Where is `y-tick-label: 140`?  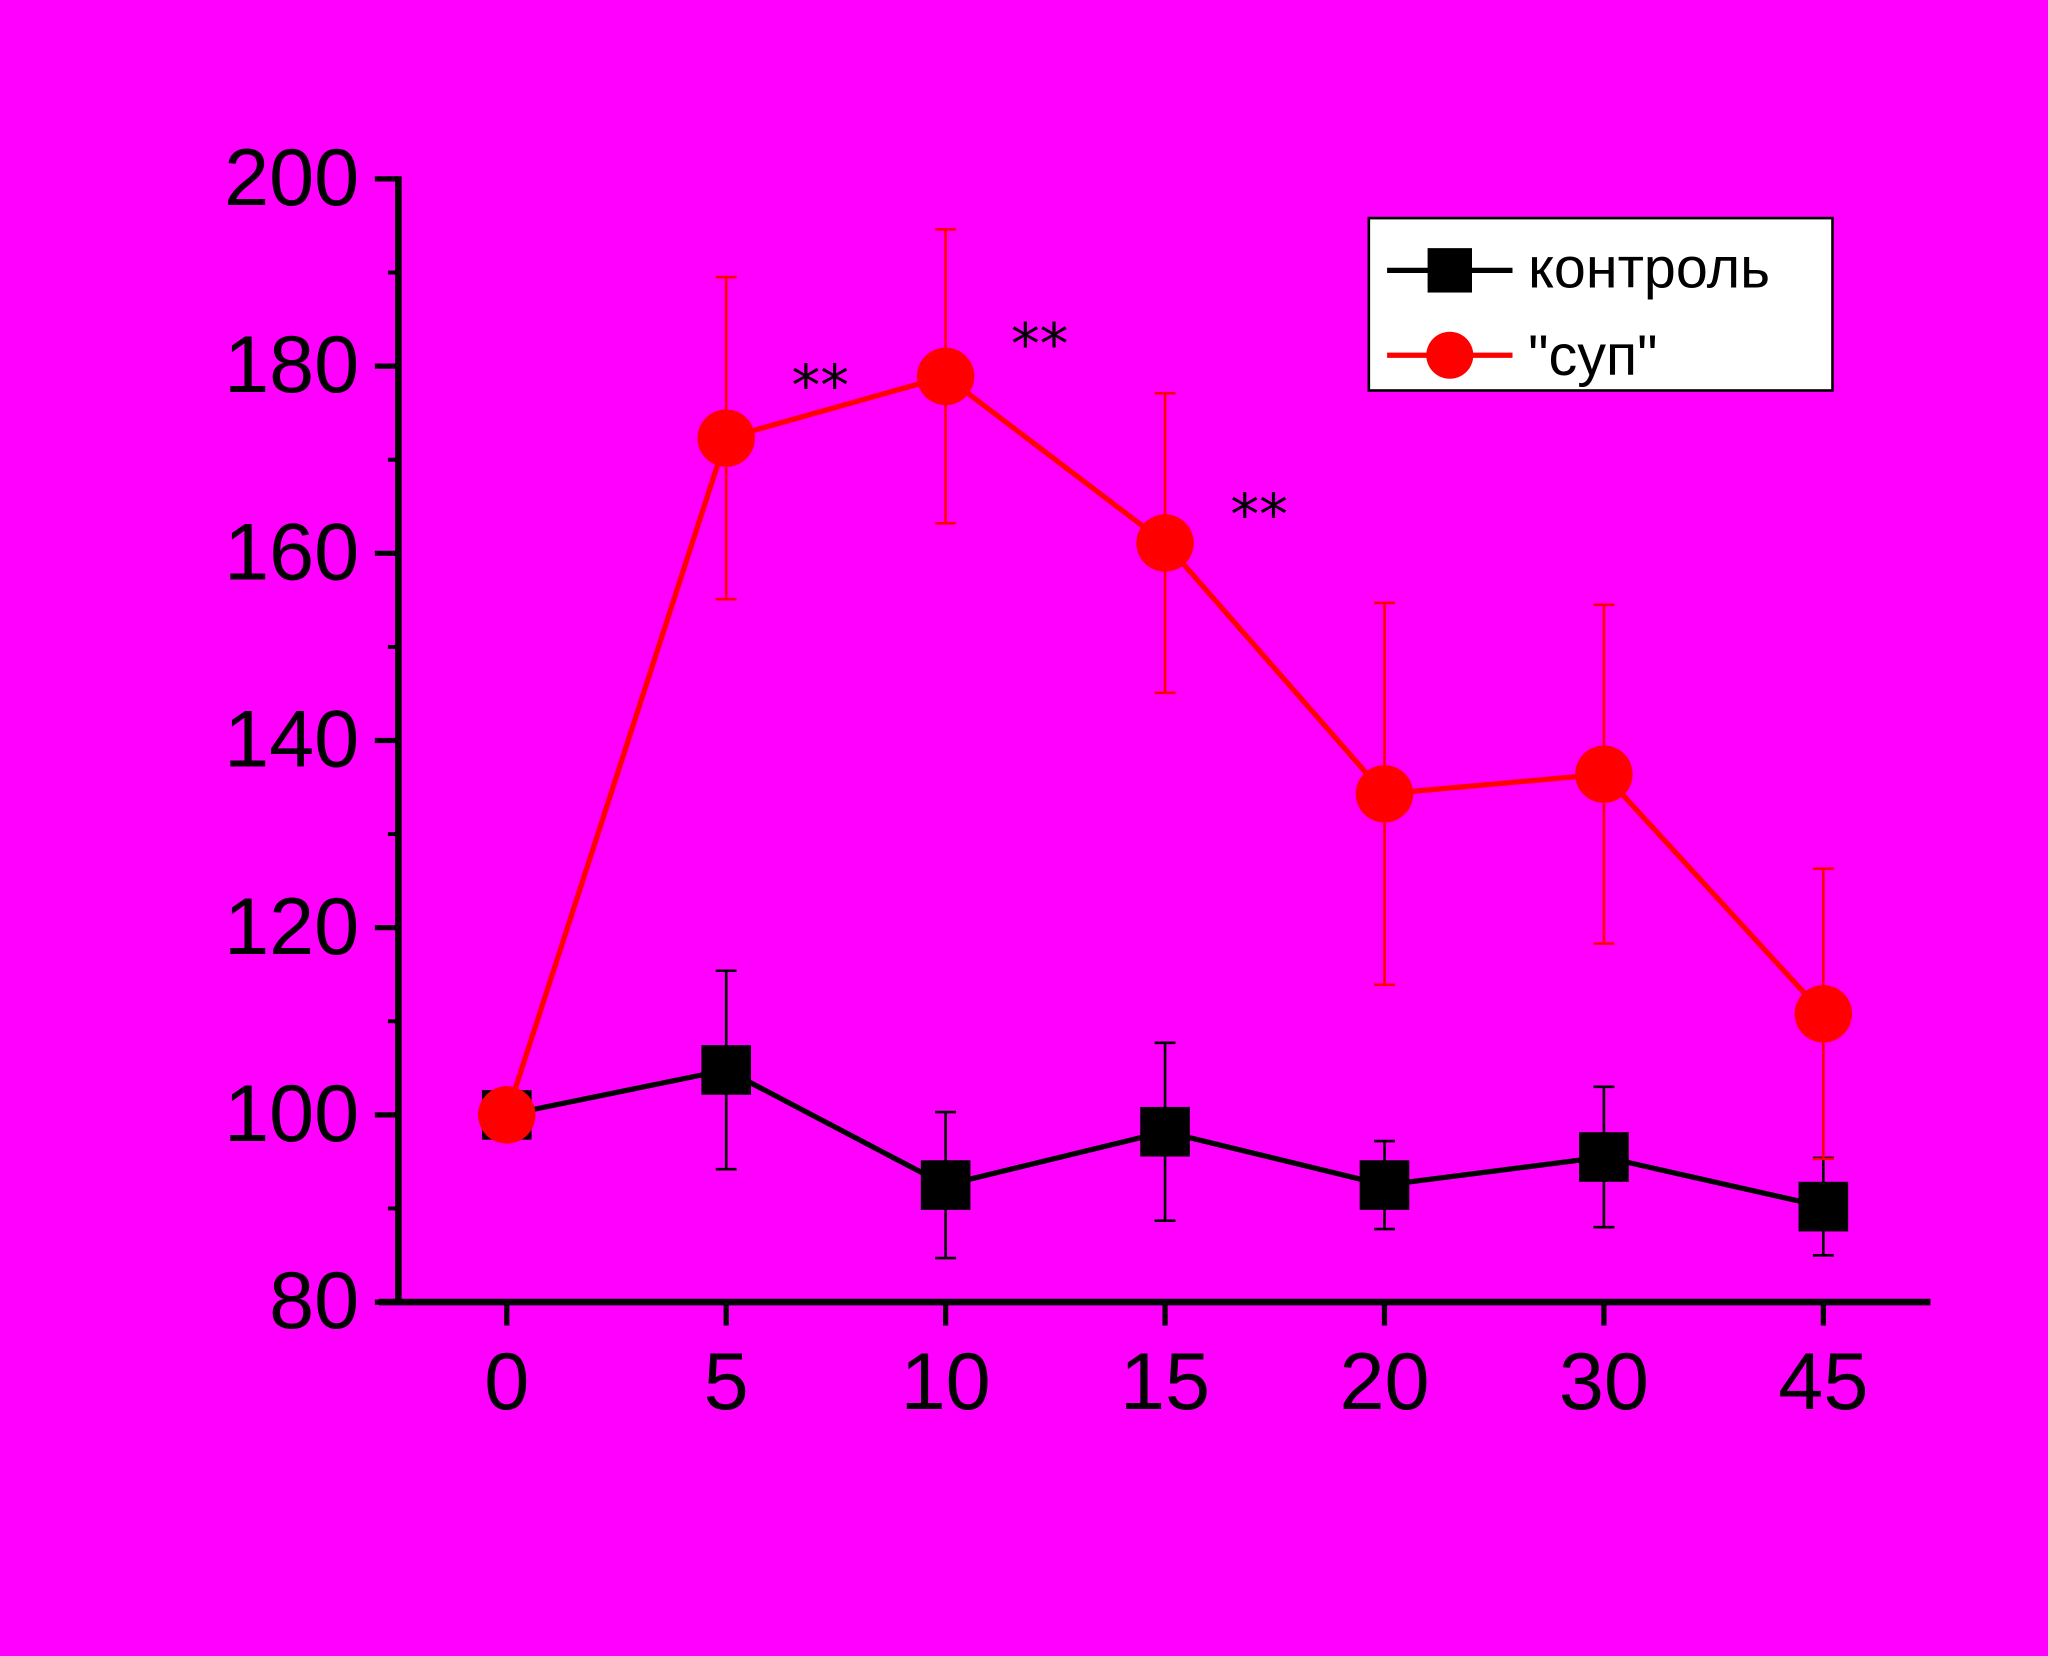
y-tick-label: 140 is located at coordinates (291, 740).